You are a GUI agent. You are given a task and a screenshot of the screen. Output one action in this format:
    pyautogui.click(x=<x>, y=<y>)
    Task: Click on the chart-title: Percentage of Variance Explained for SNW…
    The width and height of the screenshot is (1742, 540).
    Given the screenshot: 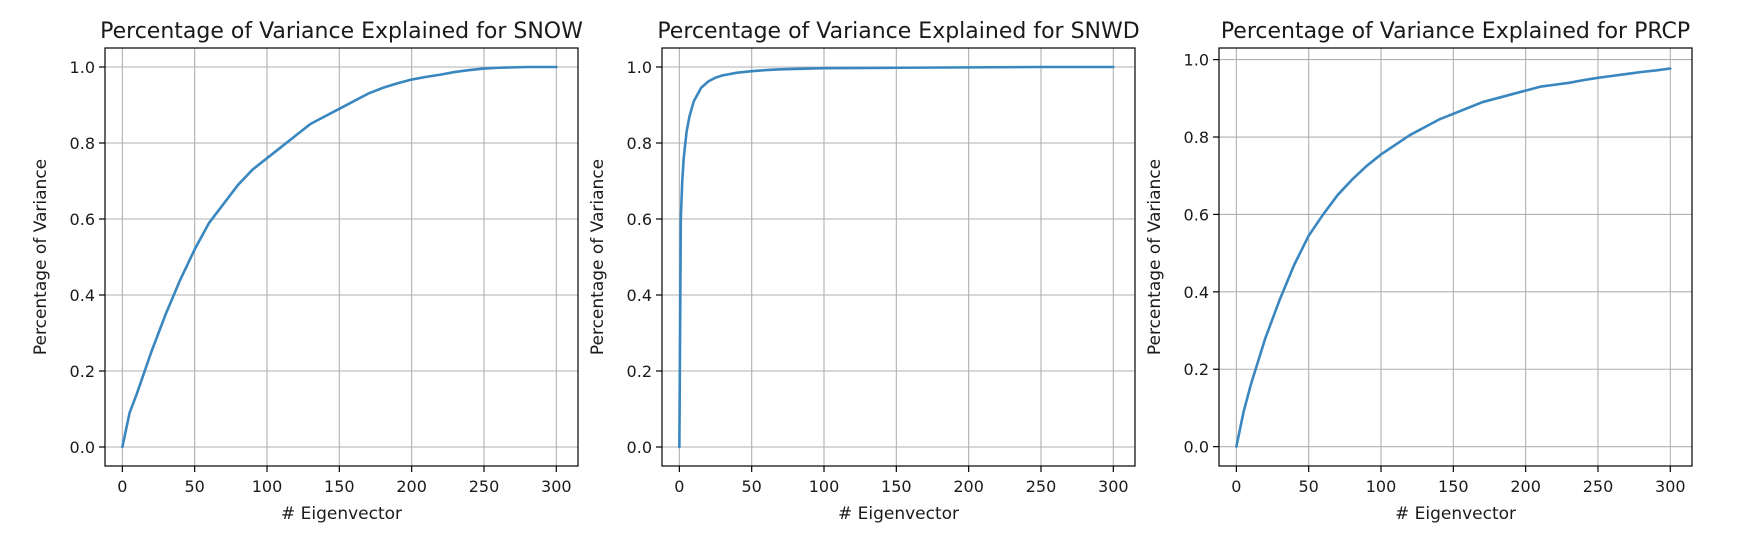 What is the action you would take?
    pyautogui.click(x=898, y=31)
    